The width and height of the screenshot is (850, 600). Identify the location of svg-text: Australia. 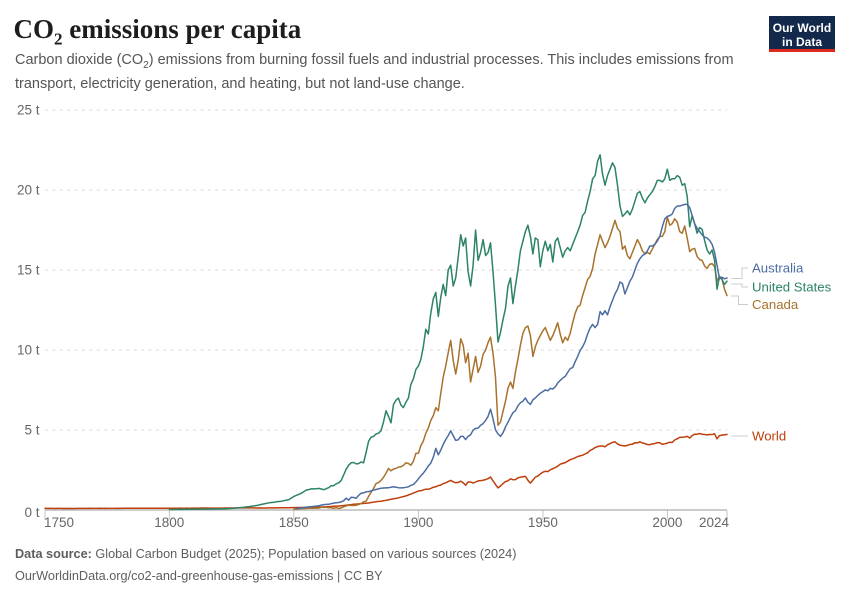
(778, 268).